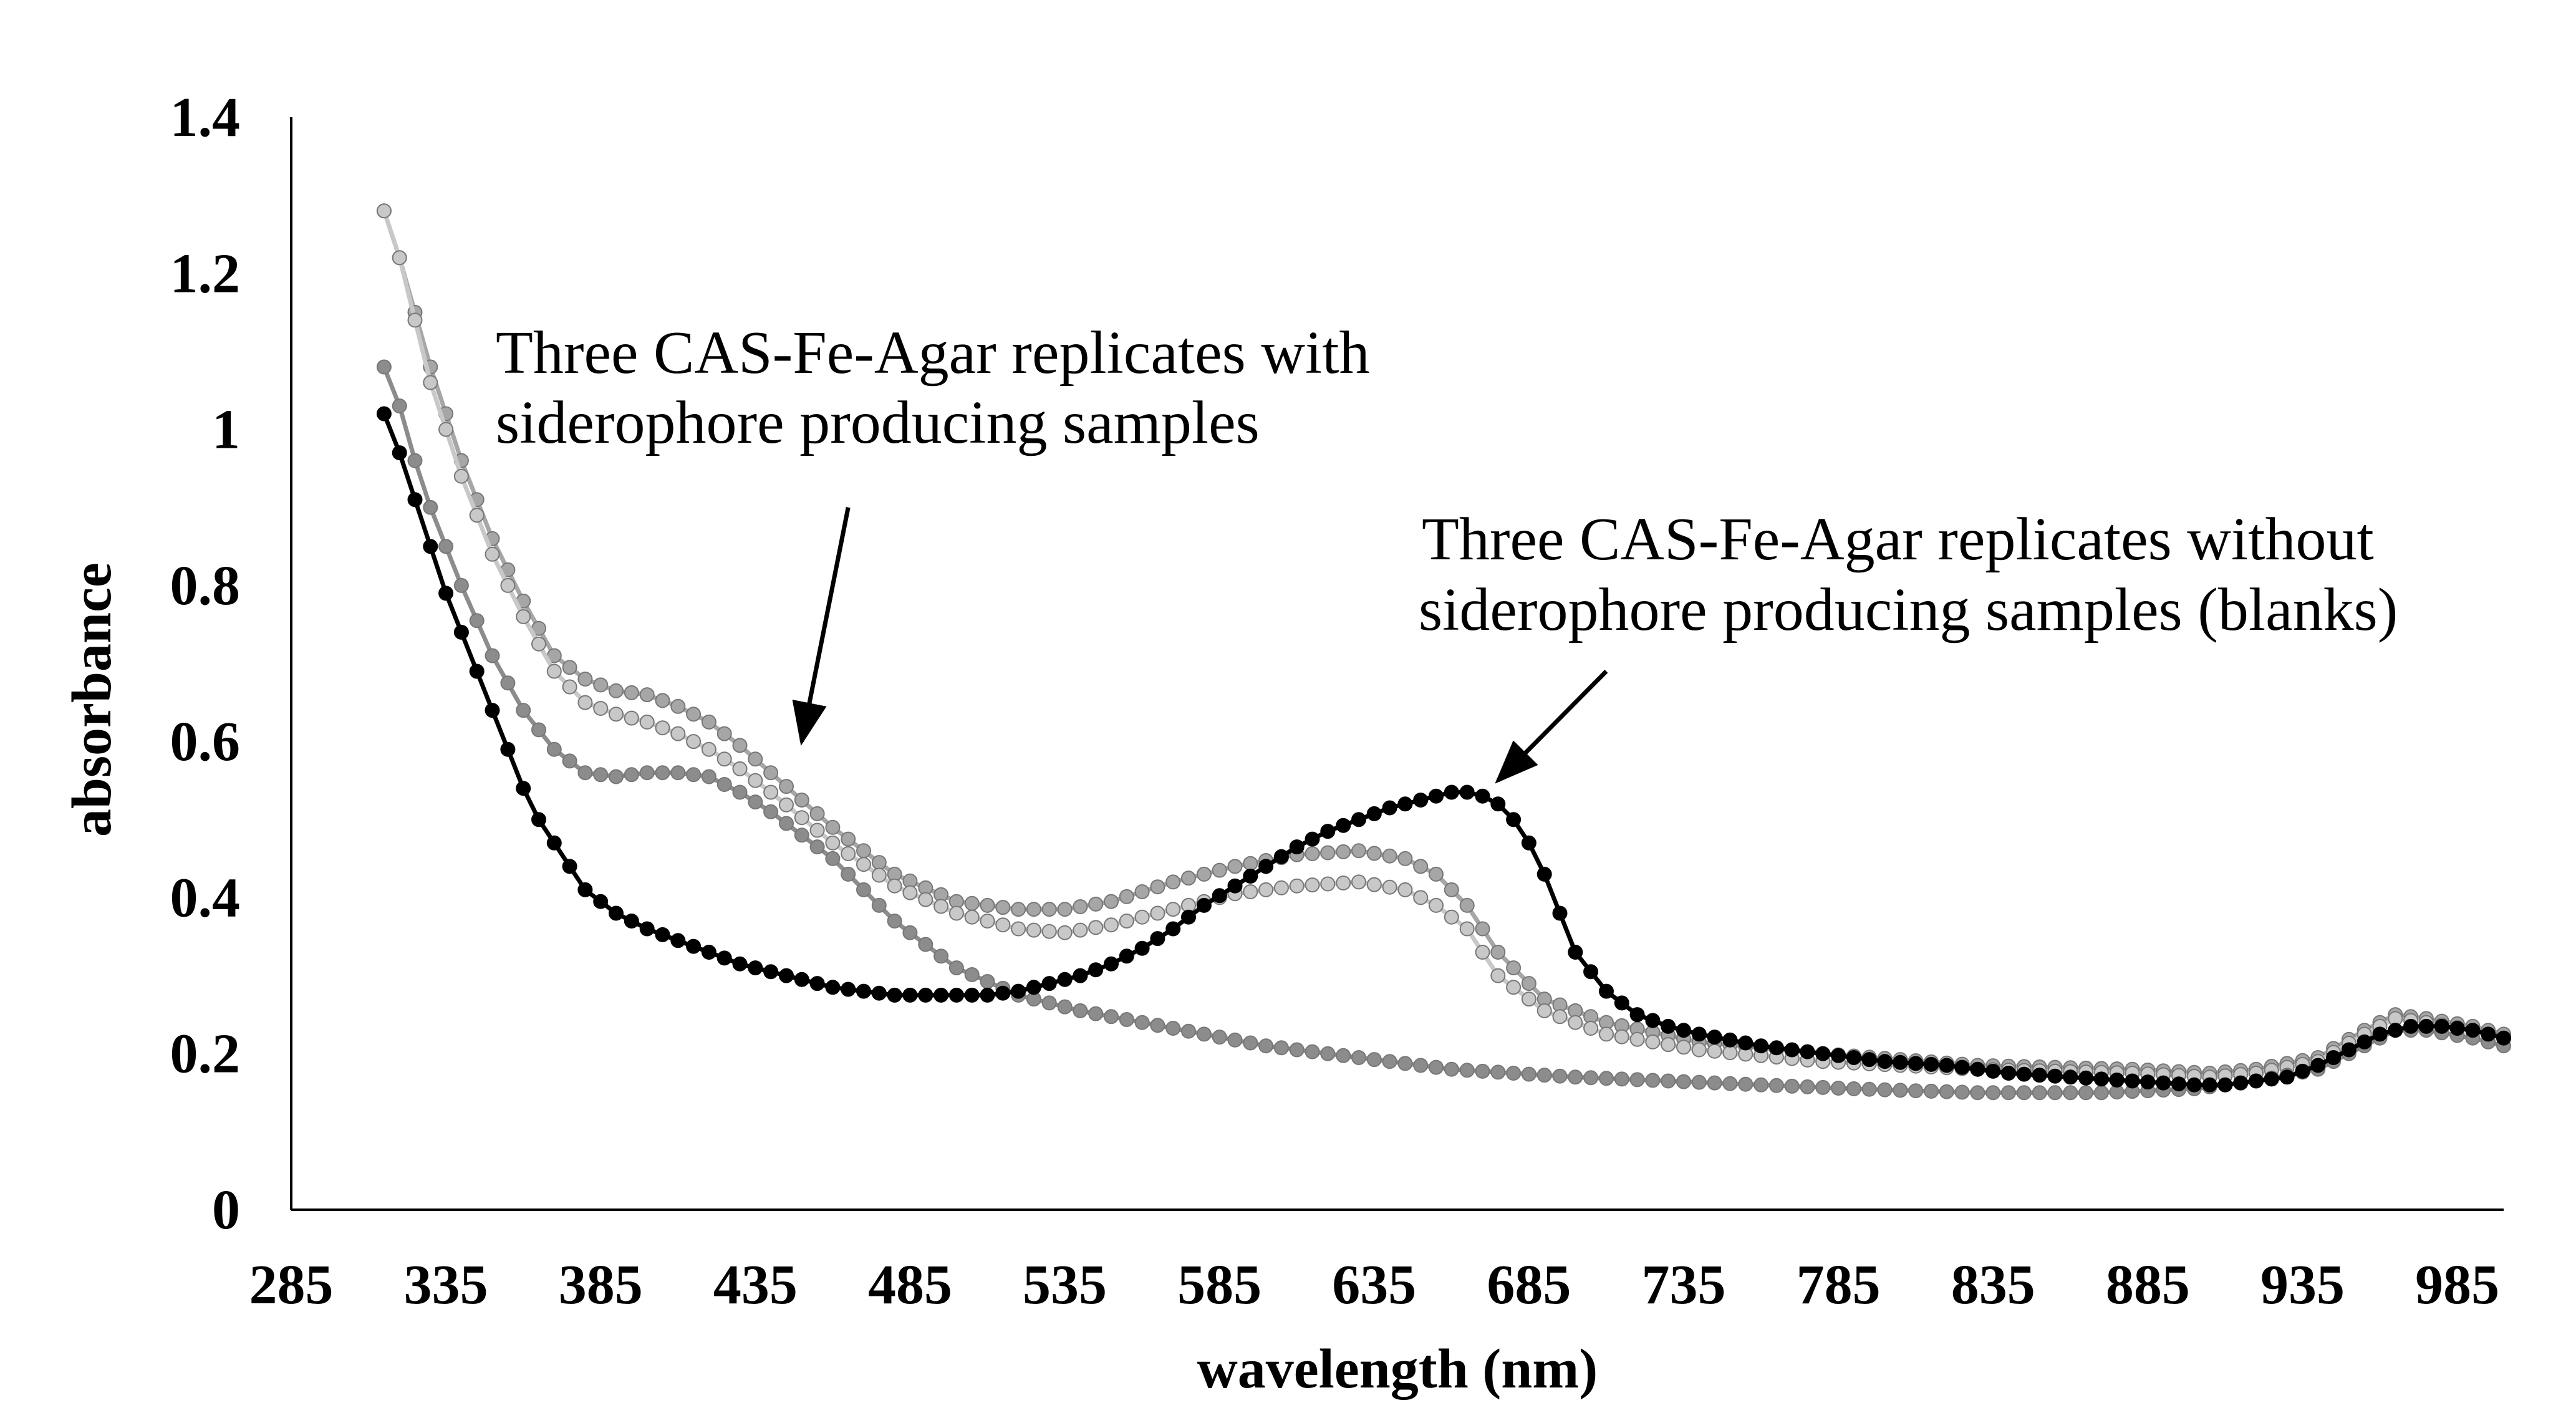  What do you see at coordinates (205, 1054) in the screenshot?
I see `y-tick-label: 0.2` at bounding box center [205, 1054].